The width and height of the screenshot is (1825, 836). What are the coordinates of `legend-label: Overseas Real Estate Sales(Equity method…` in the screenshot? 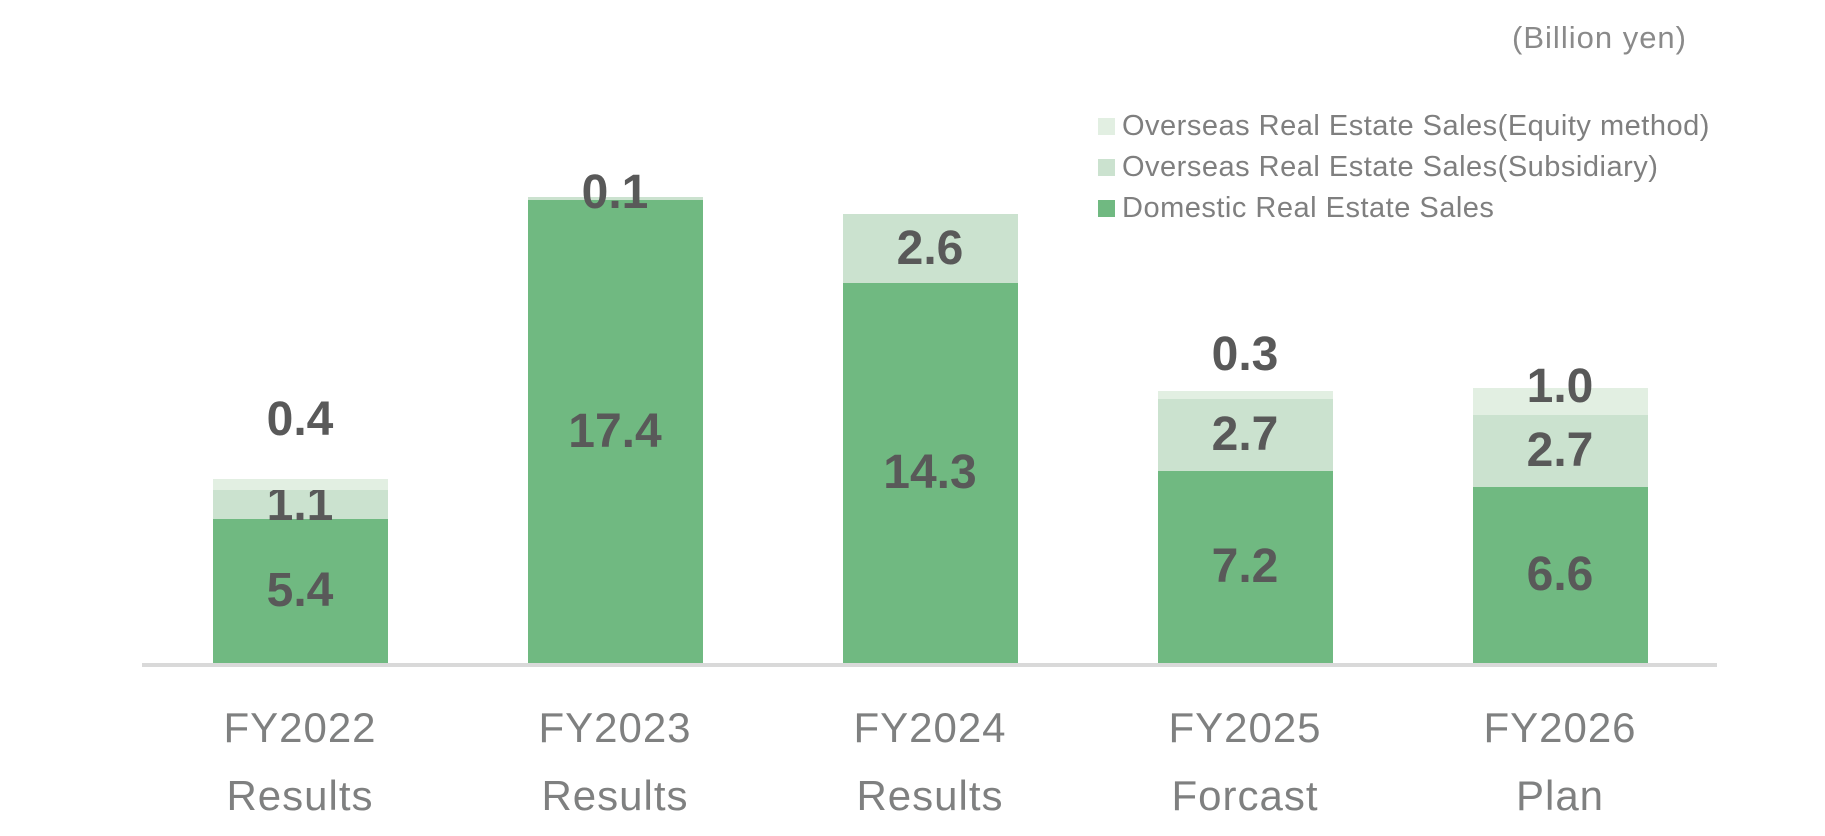 It's located at (1416, 126).